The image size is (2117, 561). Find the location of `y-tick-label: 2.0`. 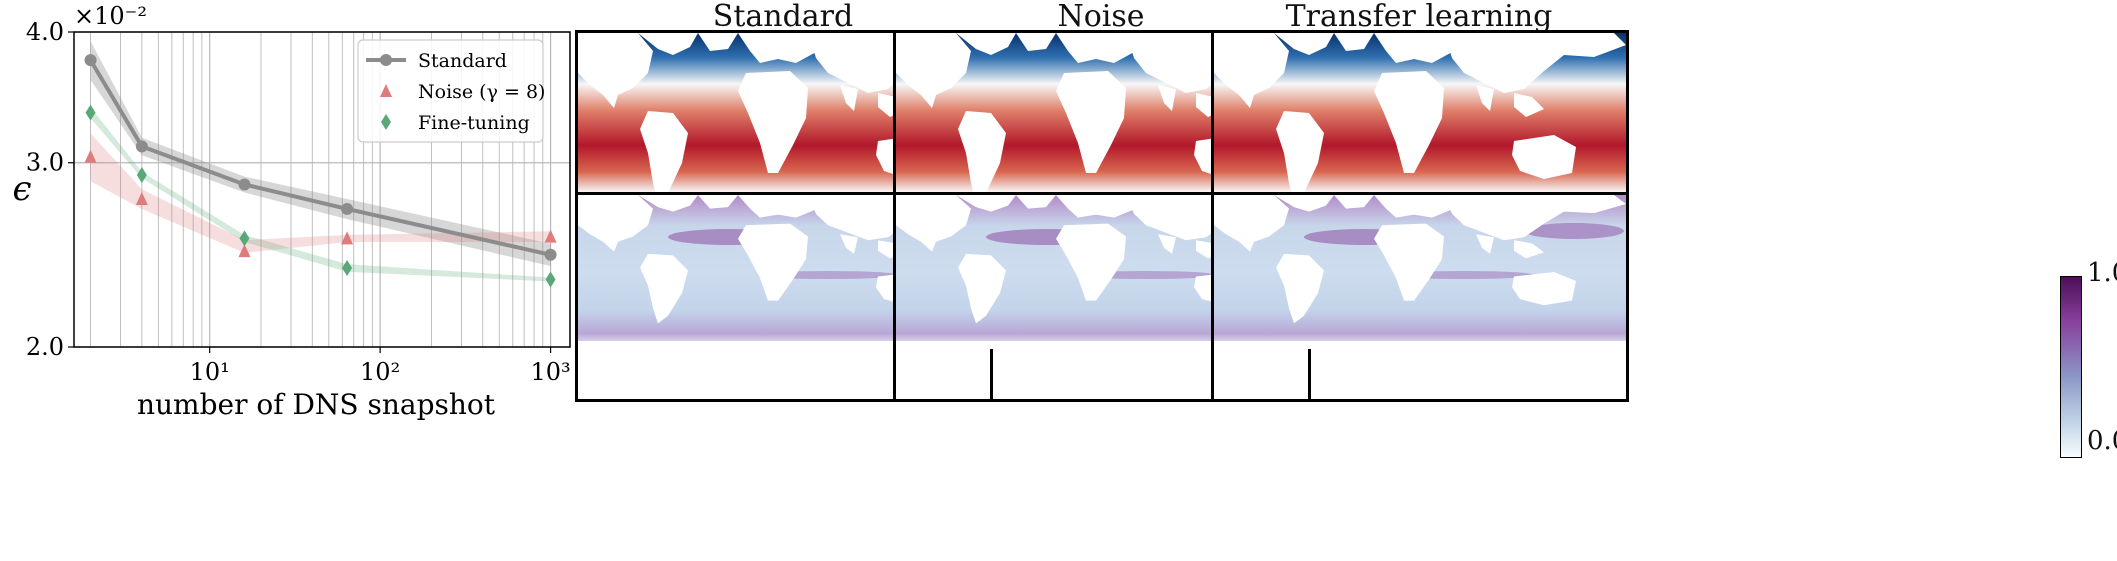

y-tick-label: 2.0 is located at coordinates (45, 347).